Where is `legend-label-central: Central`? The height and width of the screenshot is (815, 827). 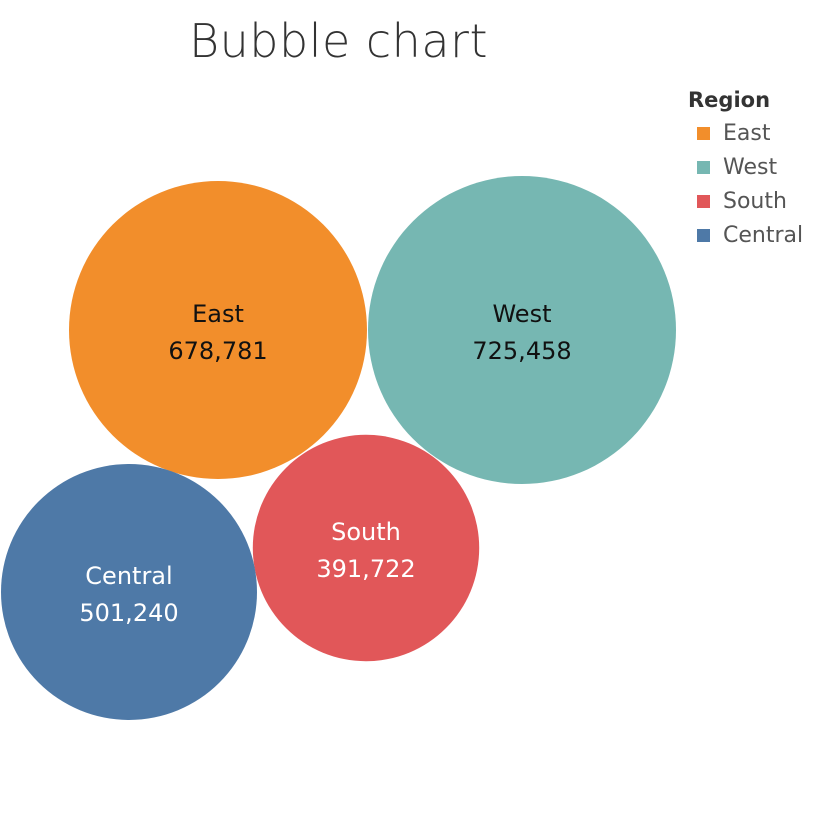 legend-label-central: Central is located at coordinates (763, 235).